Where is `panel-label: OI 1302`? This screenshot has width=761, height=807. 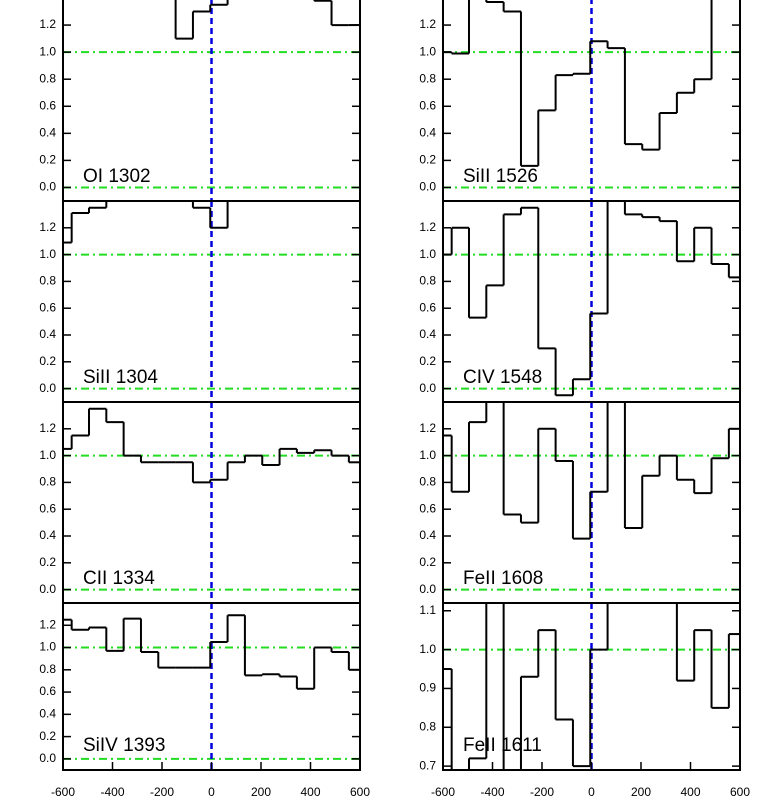
panel-label: OI 1302 is located at coordinates (117, 176).